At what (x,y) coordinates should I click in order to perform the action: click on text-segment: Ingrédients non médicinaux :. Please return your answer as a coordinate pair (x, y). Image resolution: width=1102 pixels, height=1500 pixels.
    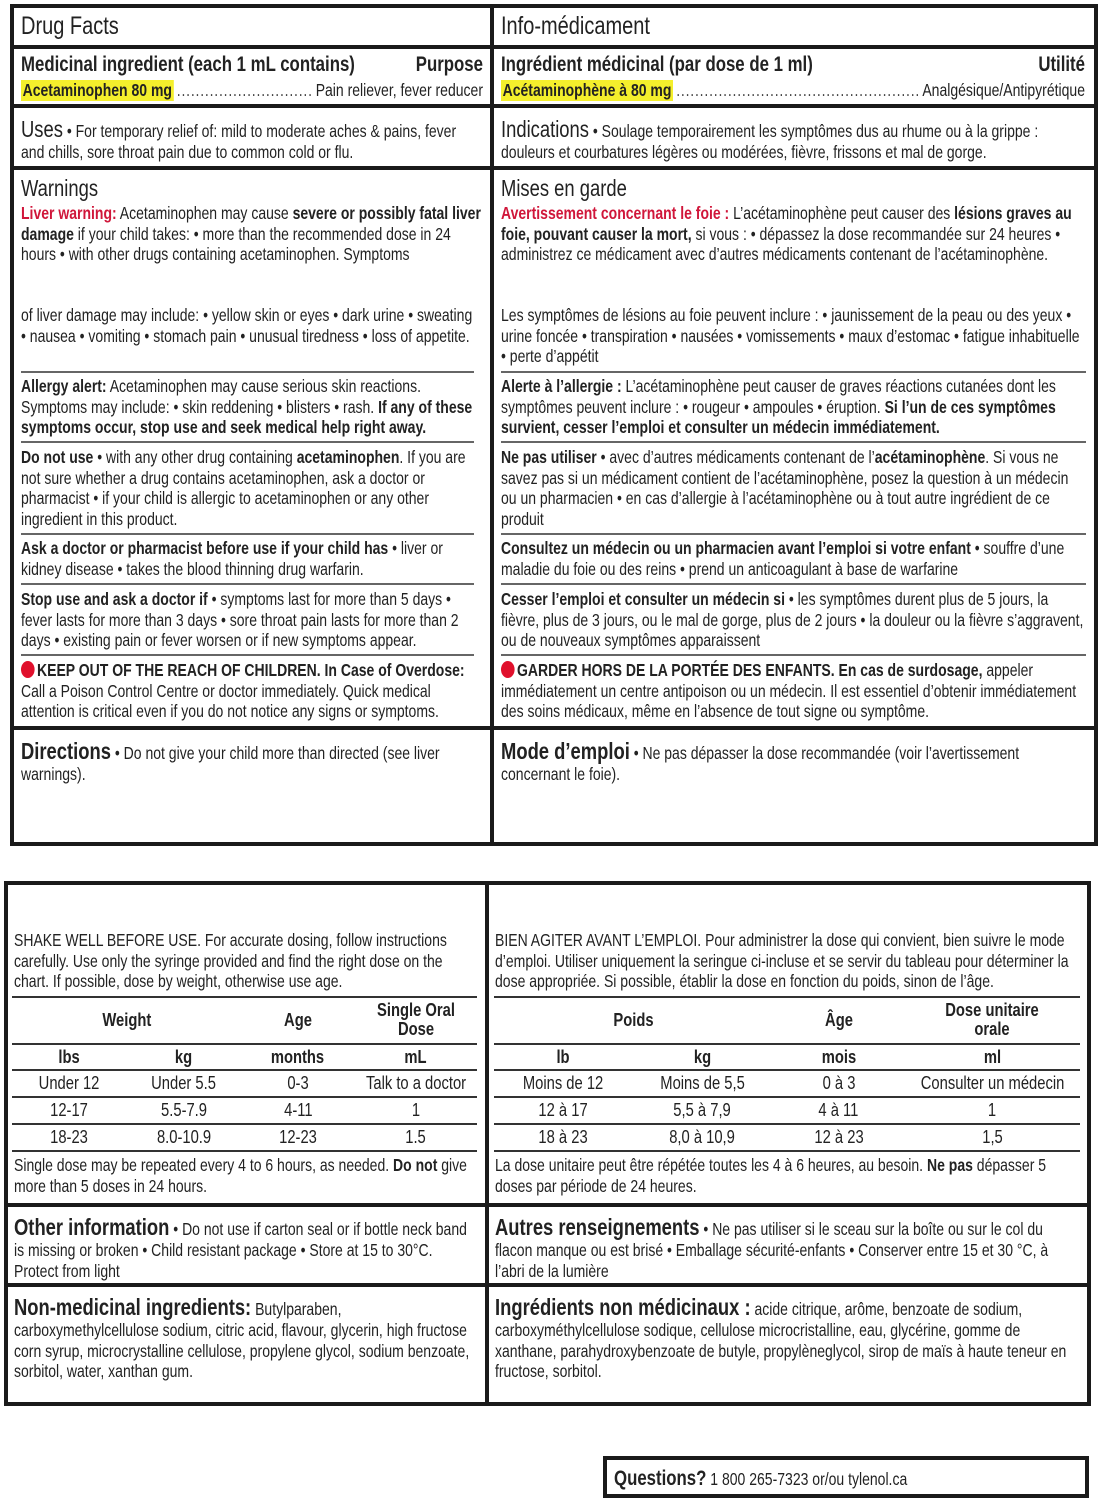
    Looking at the image, I should click on (623, 1307).